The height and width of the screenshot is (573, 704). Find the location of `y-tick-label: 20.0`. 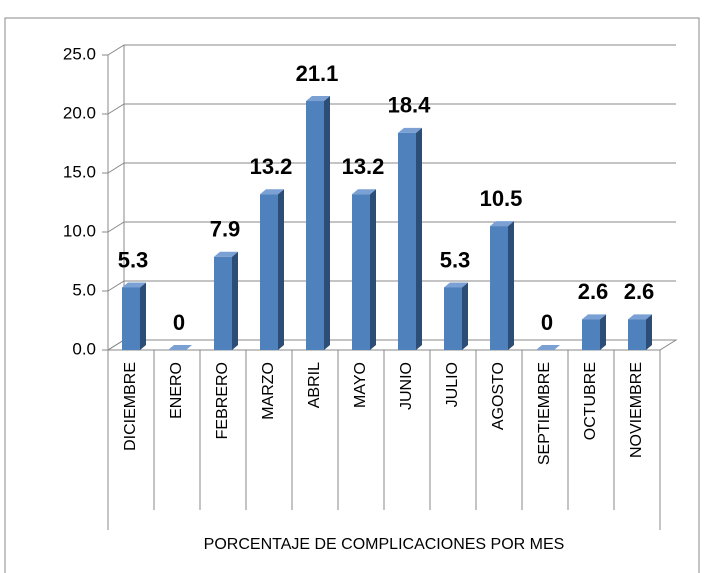

y-tick-label: 20.0 is located at coordinates (79, 112).